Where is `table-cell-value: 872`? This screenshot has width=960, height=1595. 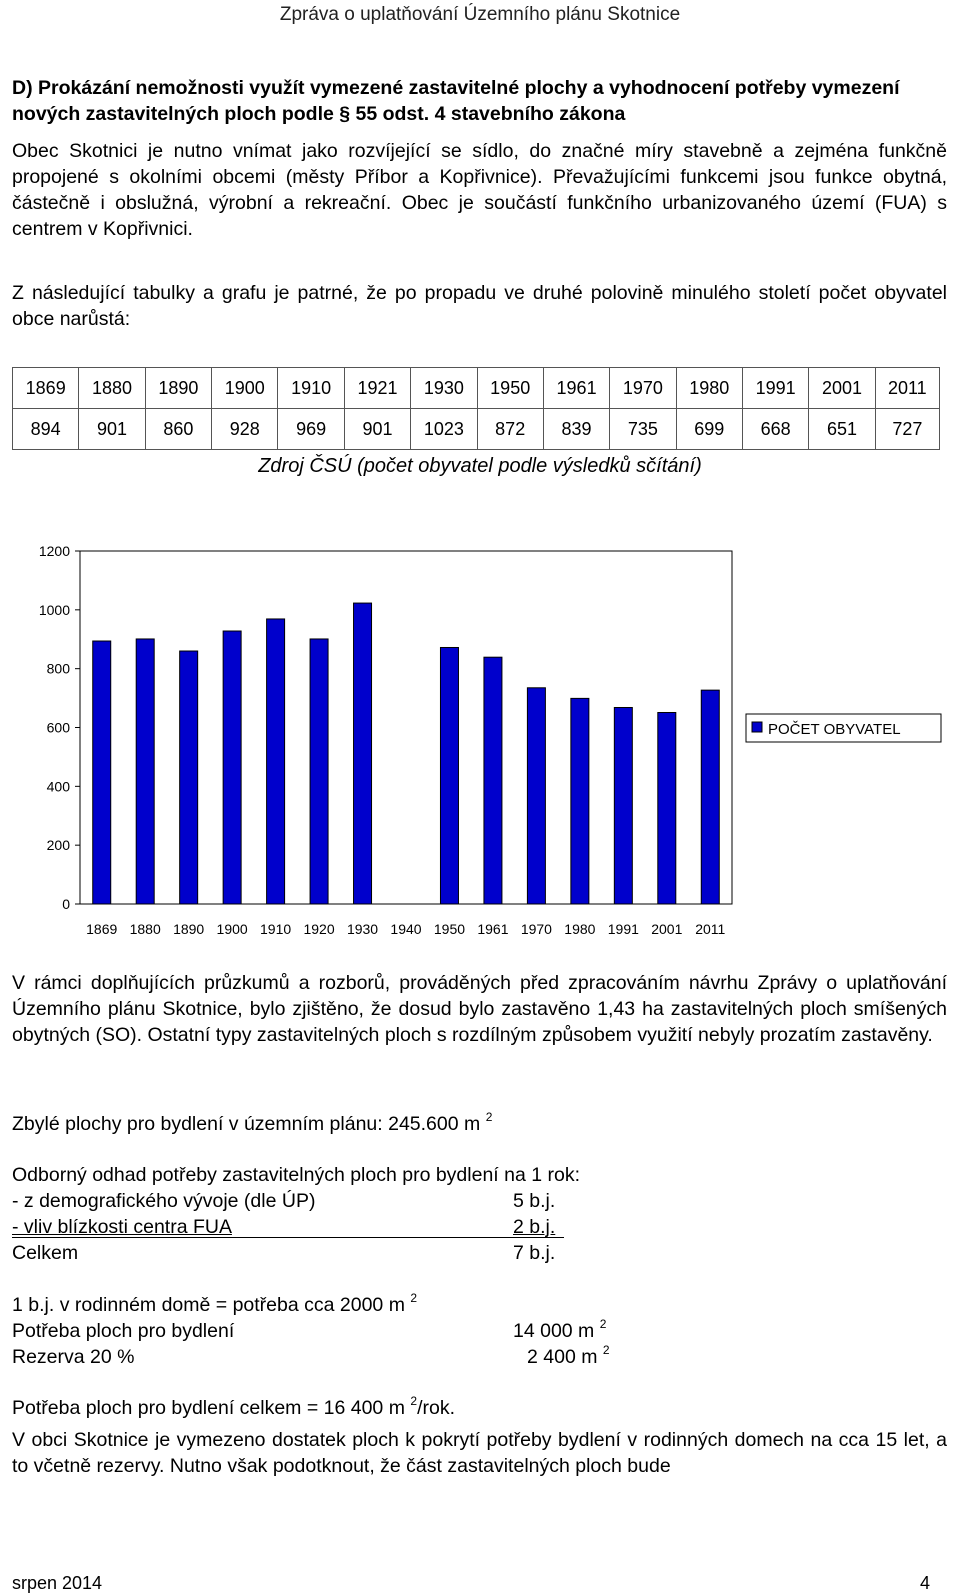
table-cell-value: 872 is located at coordinates (510, 429).